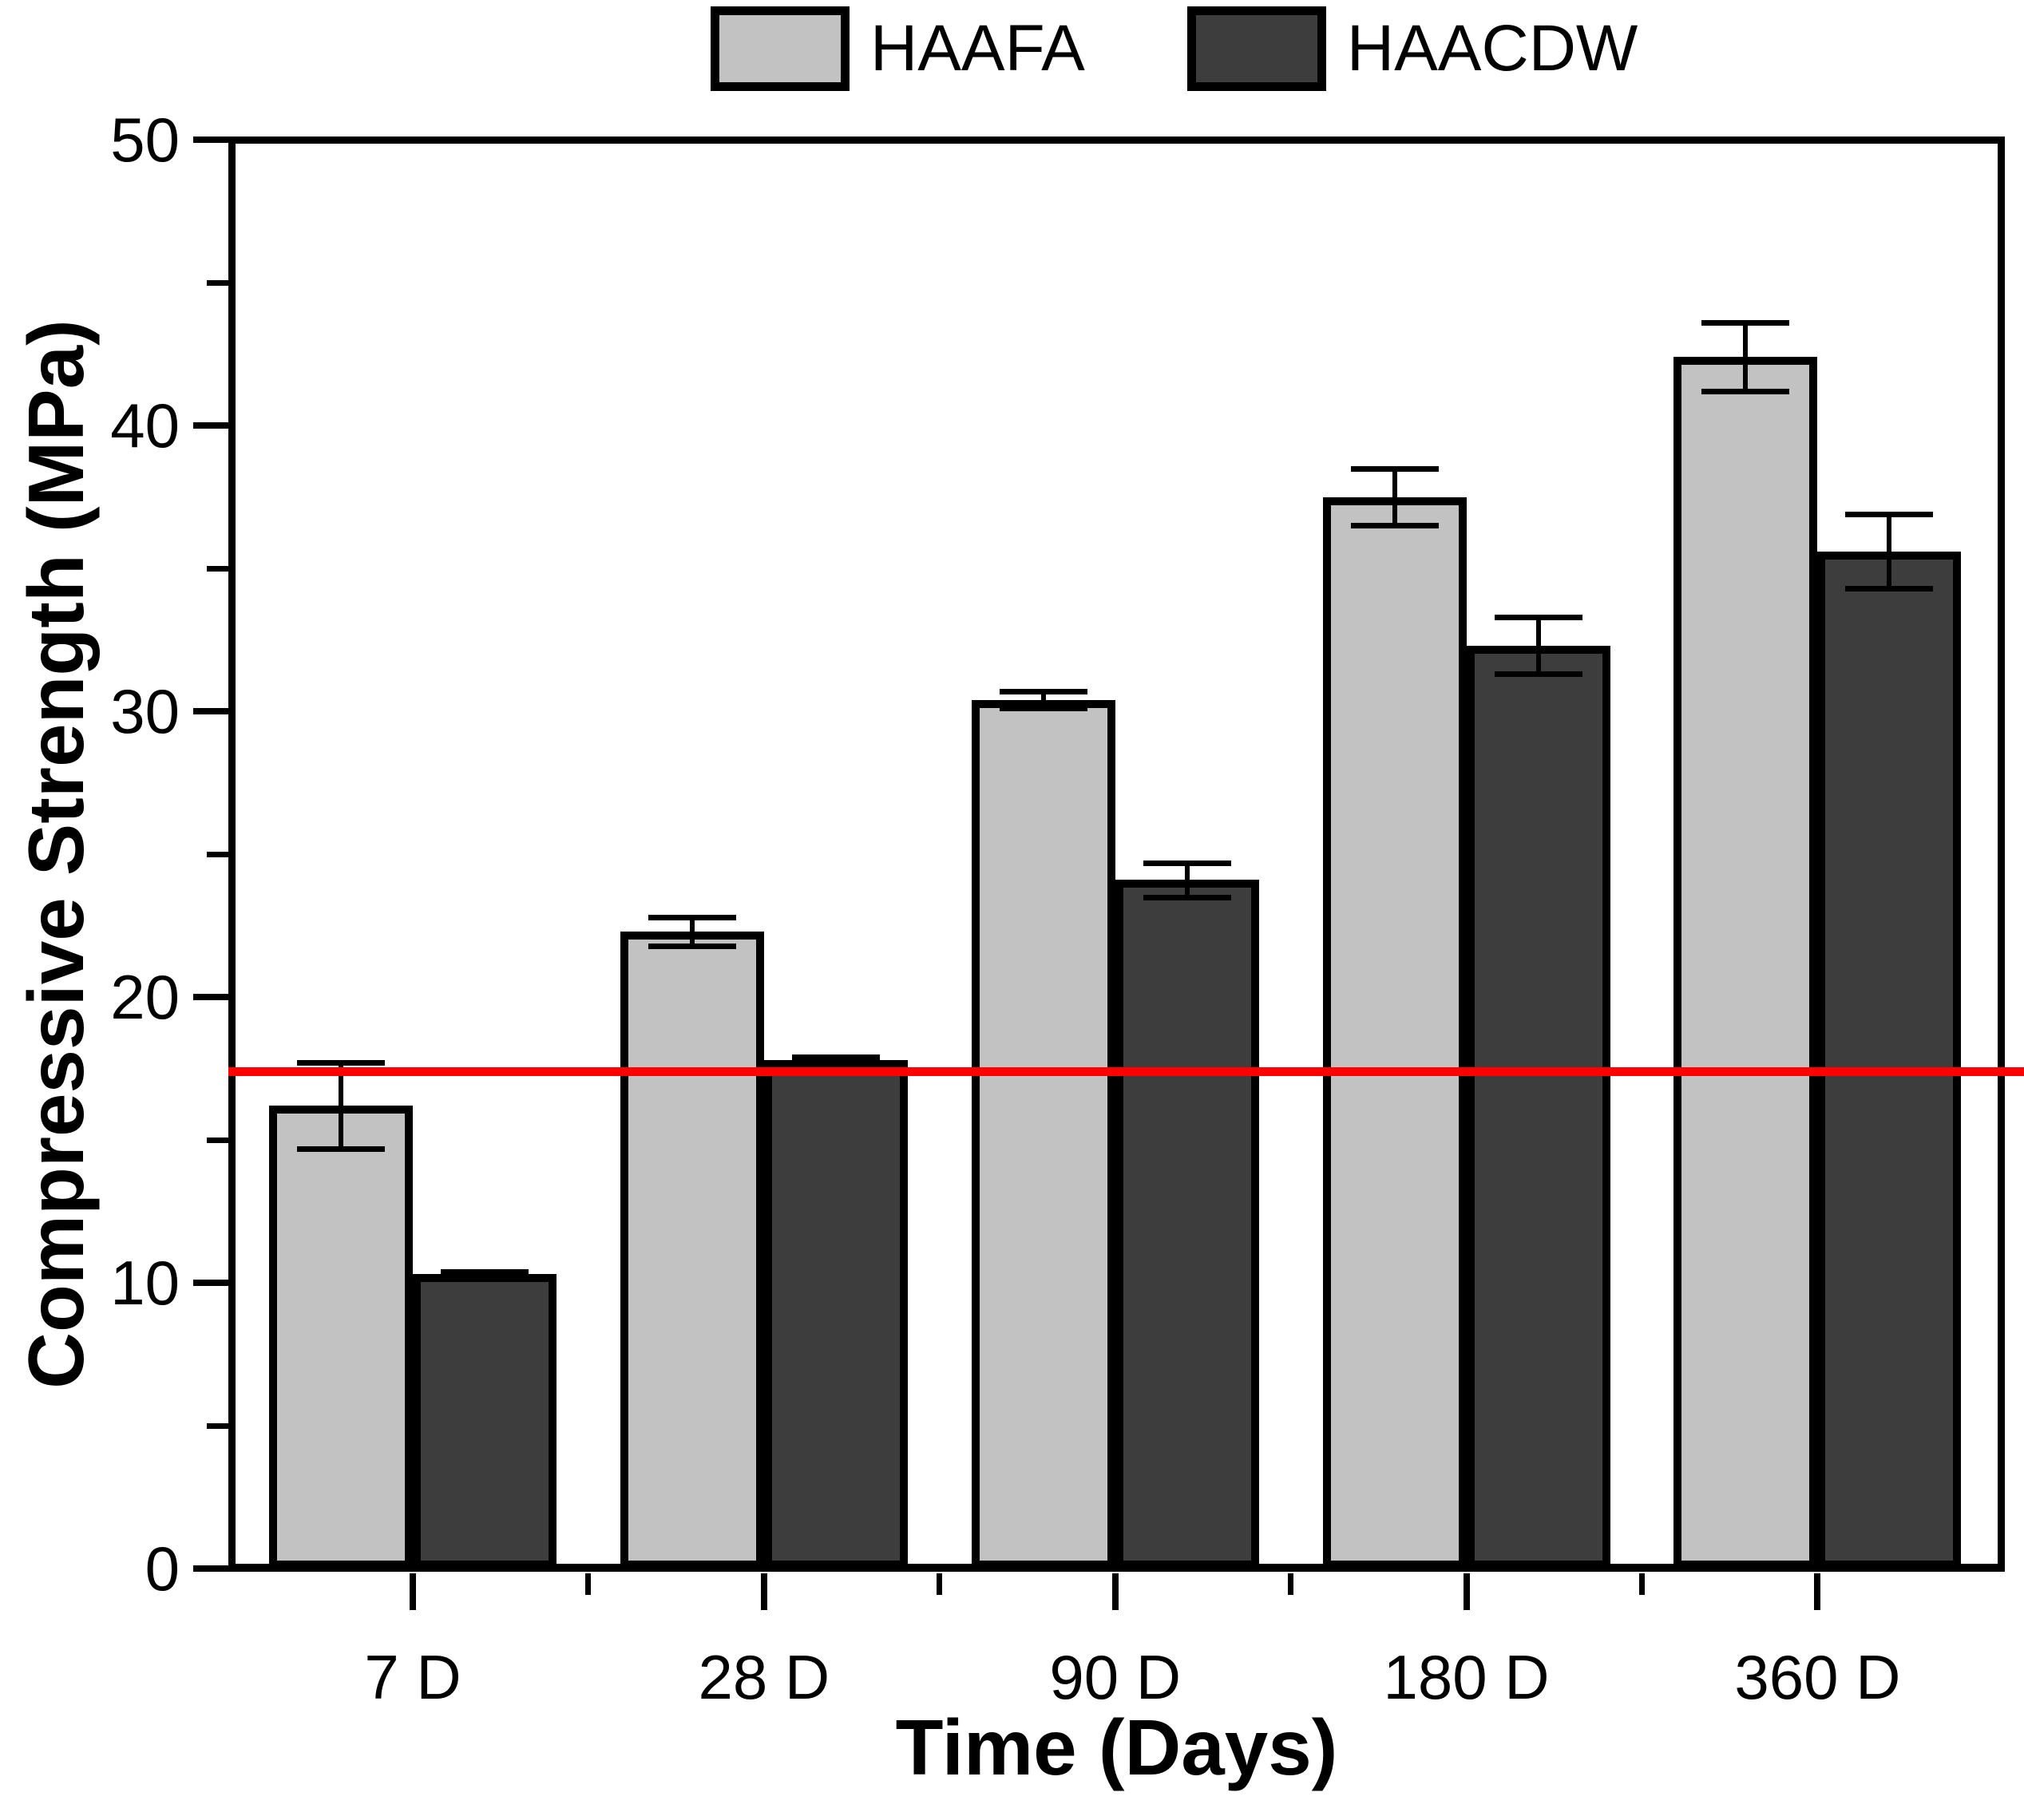  Describe the element at coordinates (145, 711) in the screenshot. I see `y-tick-label: 30` at that location.